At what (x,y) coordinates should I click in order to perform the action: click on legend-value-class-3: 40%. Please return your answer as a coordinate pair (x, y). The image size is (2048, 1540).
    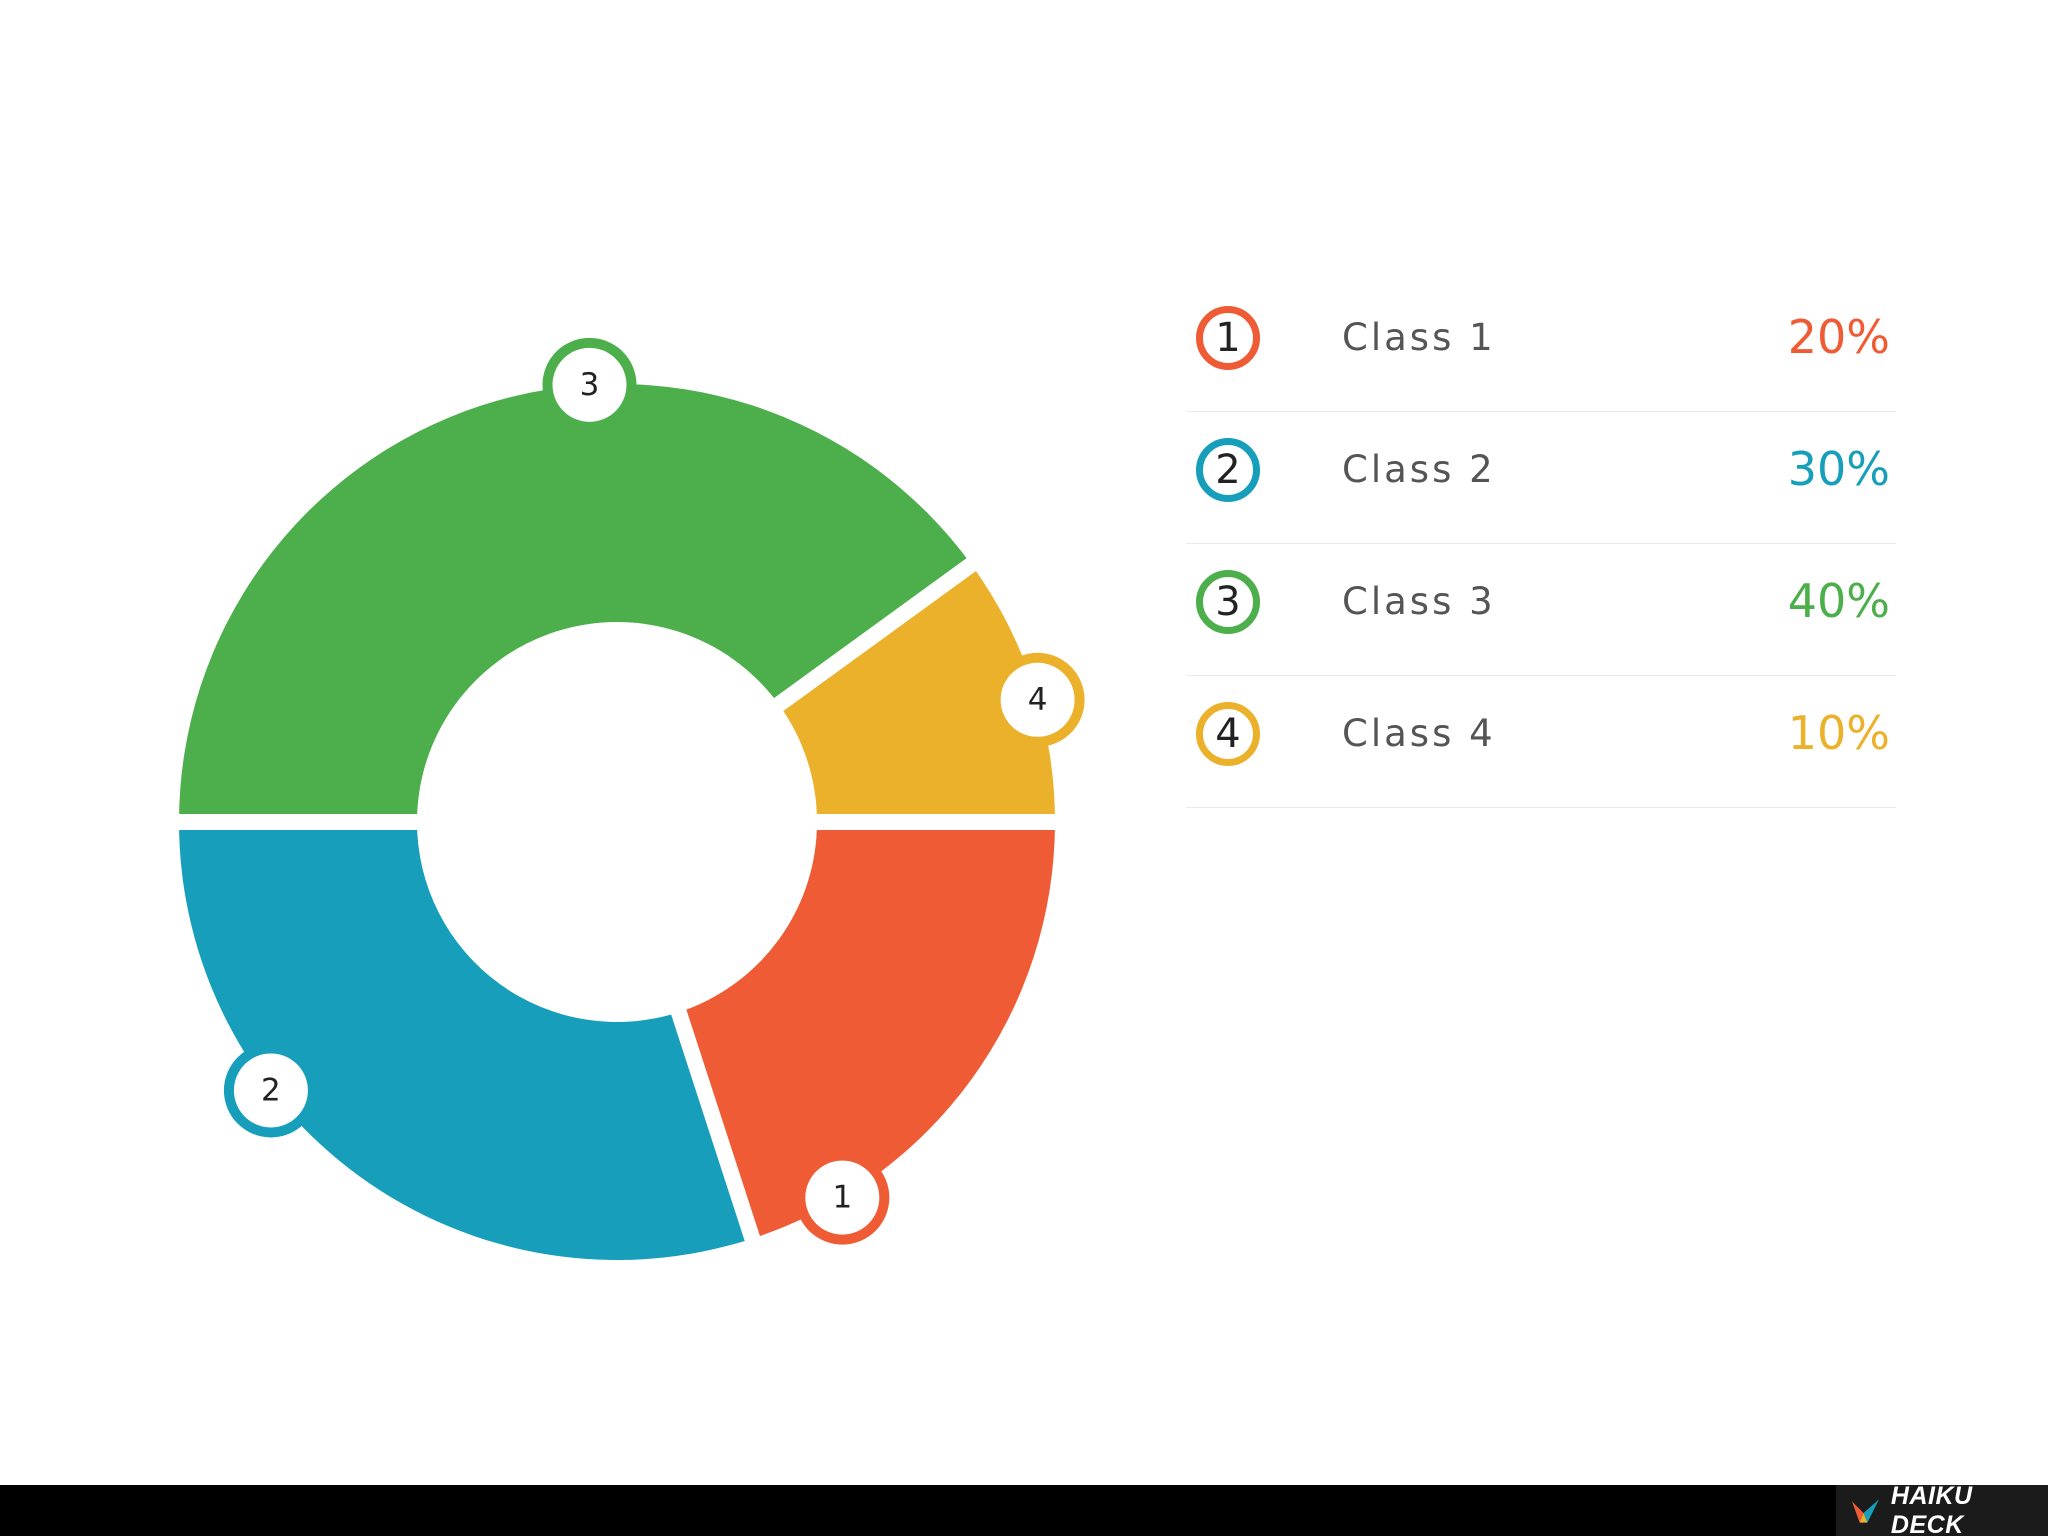
    Looking at the image, I should click on (1838, 601).